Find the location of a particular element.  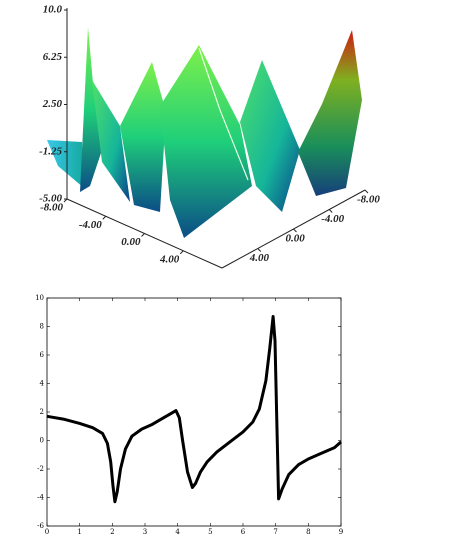

x-tick-label: 4.00 is located at coordinates (169, 259).